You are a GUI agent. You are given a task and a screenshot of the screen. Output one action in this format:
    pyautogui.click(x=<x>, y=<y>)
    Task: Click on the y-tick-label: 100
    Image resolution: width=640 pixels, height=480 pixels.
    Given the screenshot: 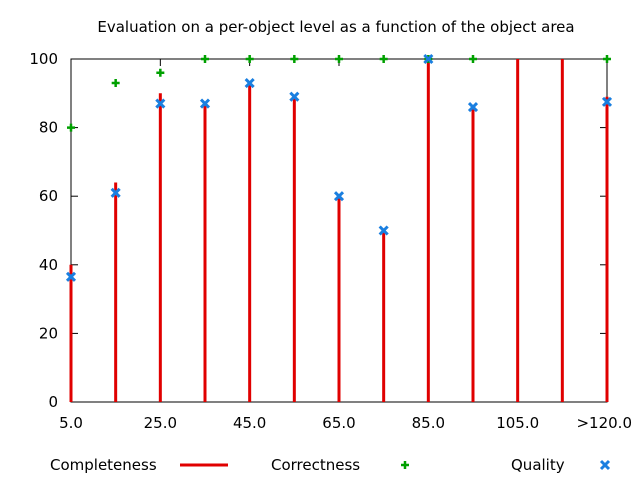 What is the action you would take?
    pyautogui.click(x=43, y=59)
    